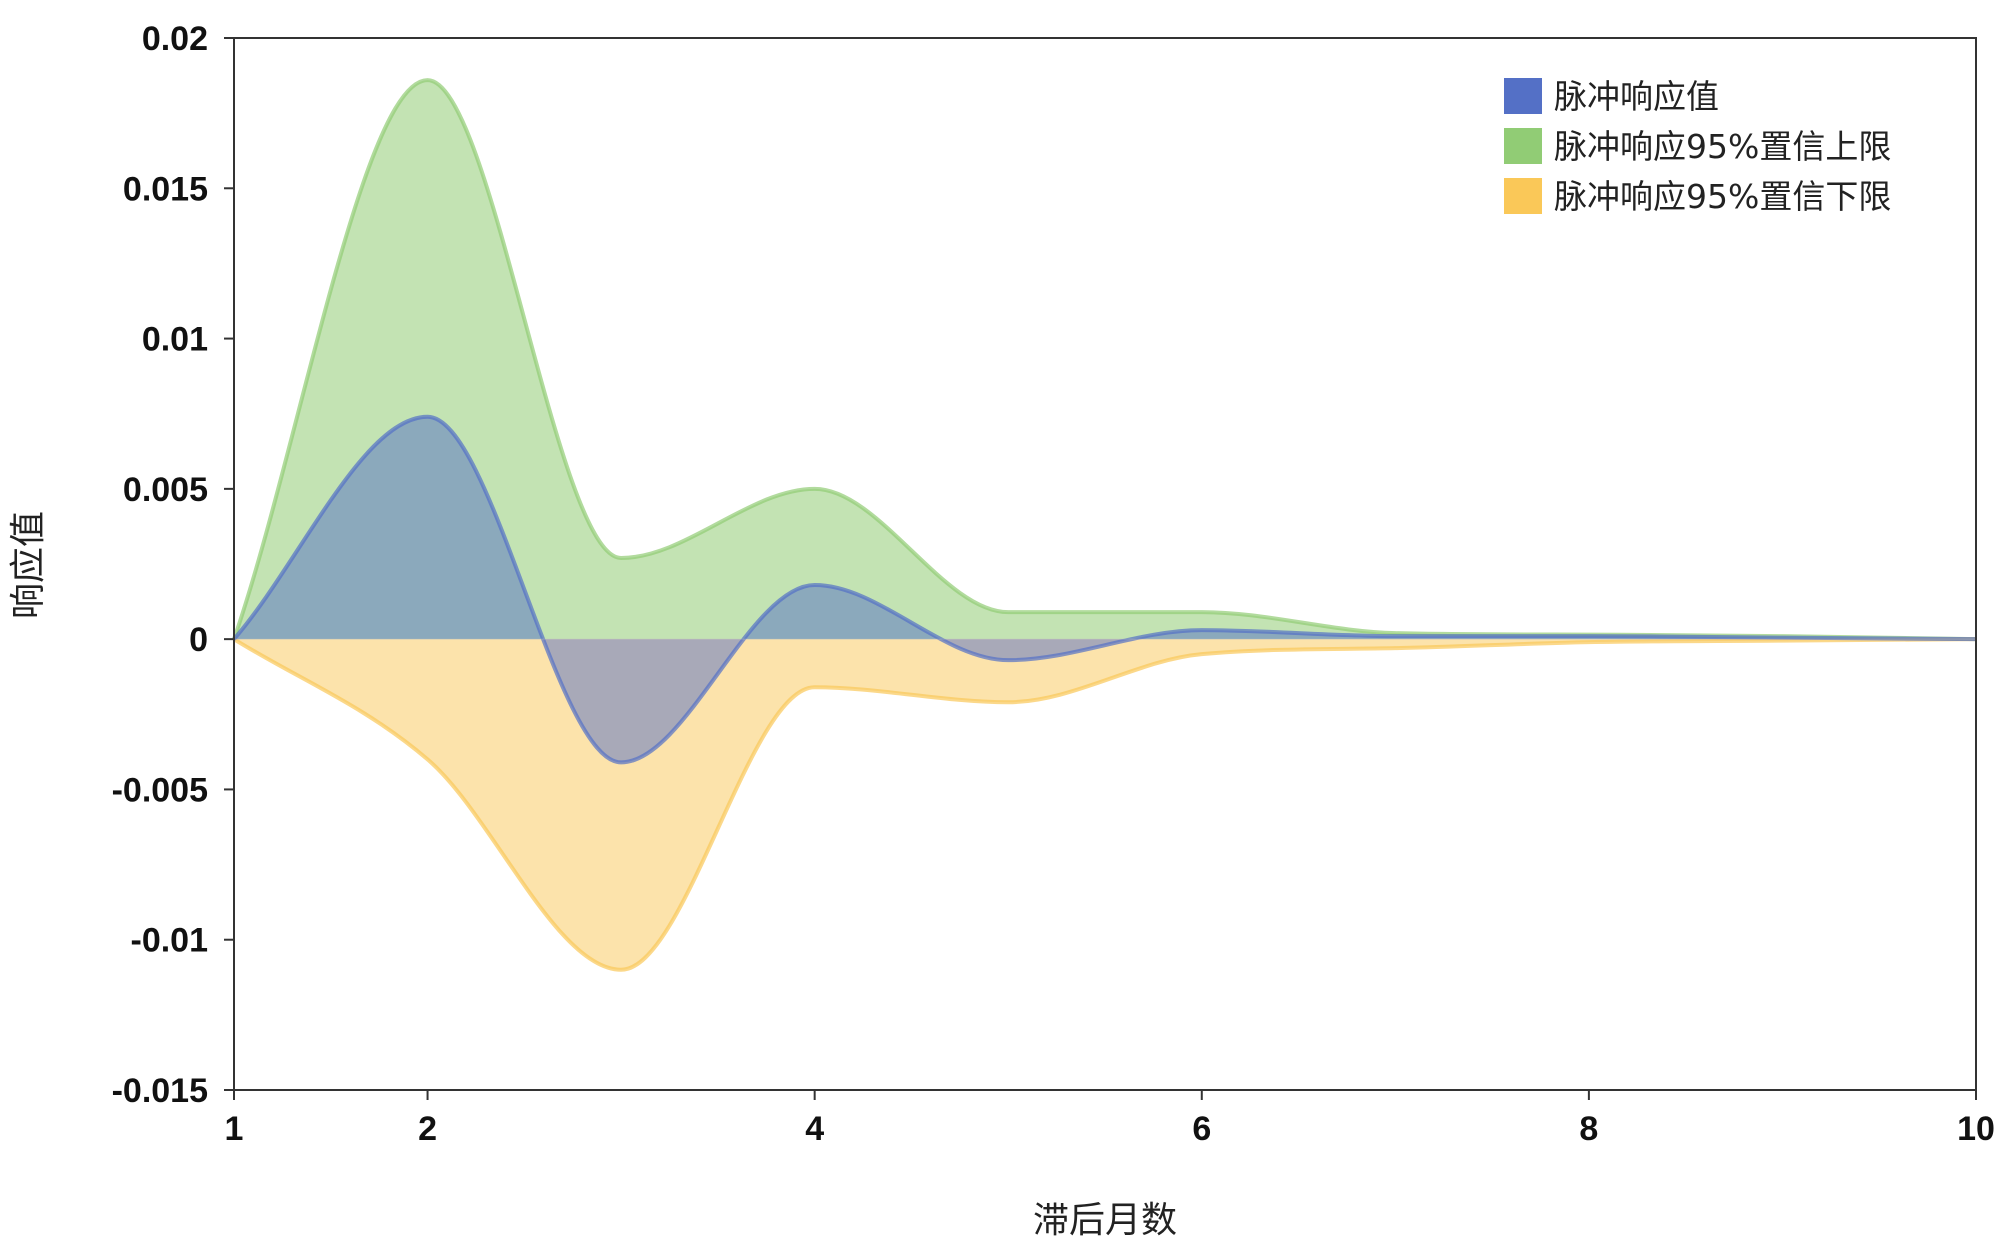 This screenshot has height=1248, width=2000. I want to click on y-tick-label: 0, so click(198, 640).